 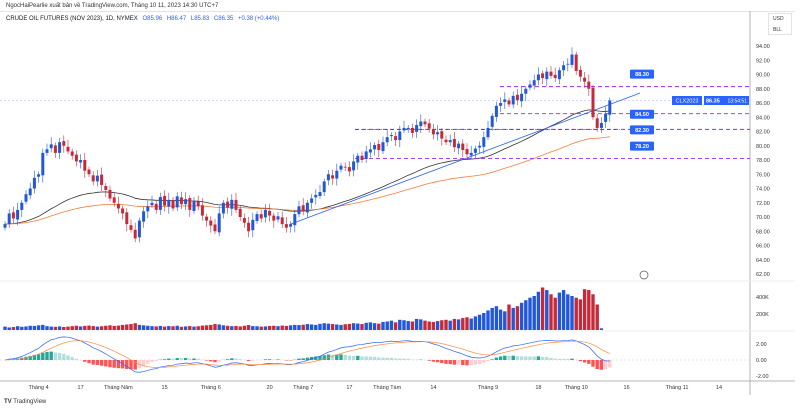 What do you see at coordinates (200, 19) in the screenshot?
I see `low-value: L85.83` at bounding box center [200, 19].